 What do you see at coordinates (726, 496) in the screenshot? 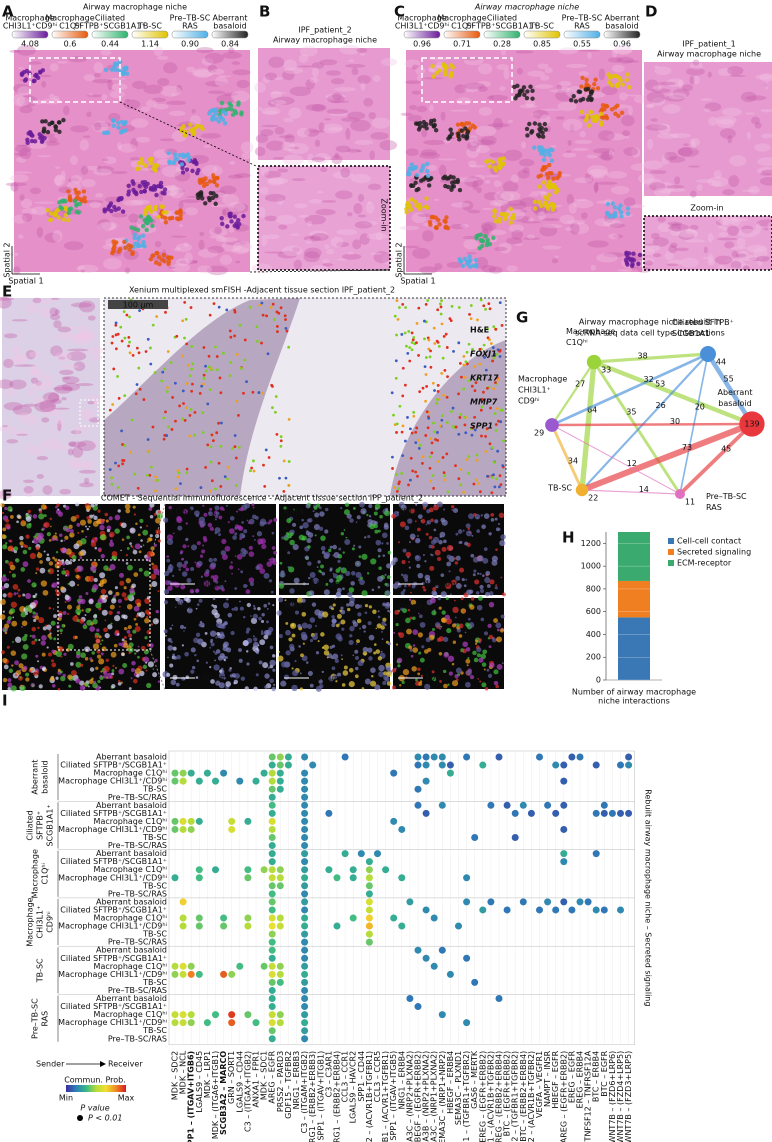
I see `node-label: Pre–TB-SC` at bounding box center [726, 496].